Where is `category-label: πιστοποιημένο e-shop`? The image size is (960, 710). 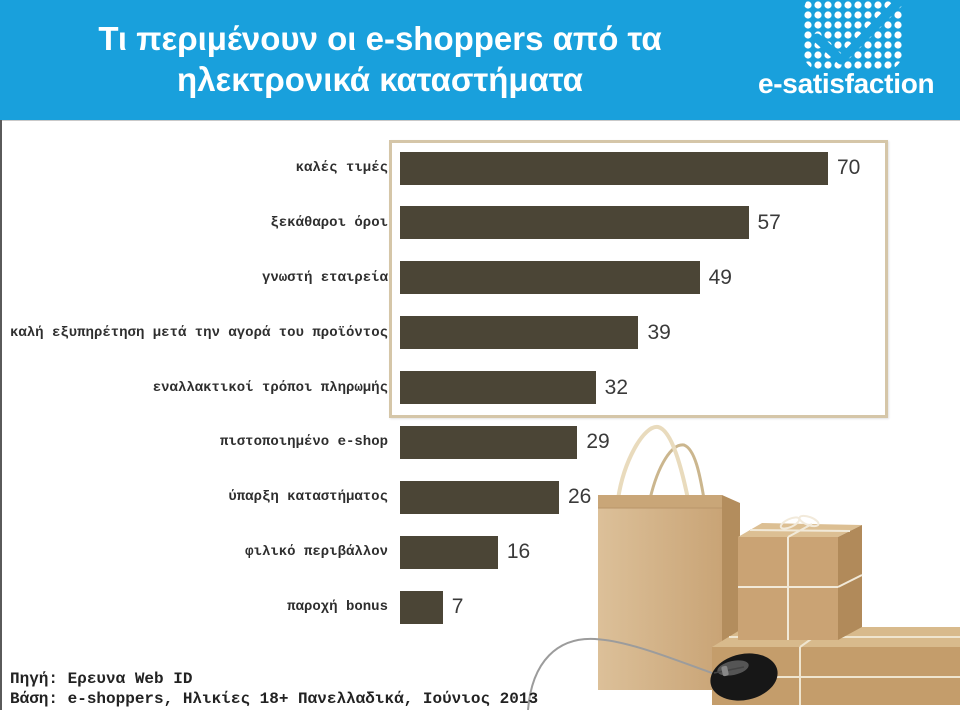
category-label: πιστοποιημένο e-shop is located at coordinates (303, 442).